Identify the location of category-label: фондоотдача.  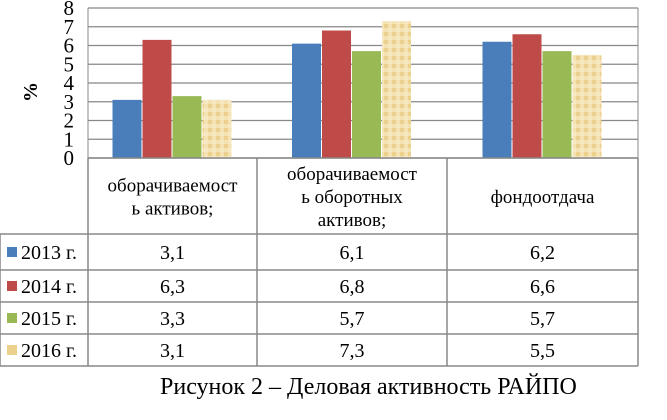
(543, 197).